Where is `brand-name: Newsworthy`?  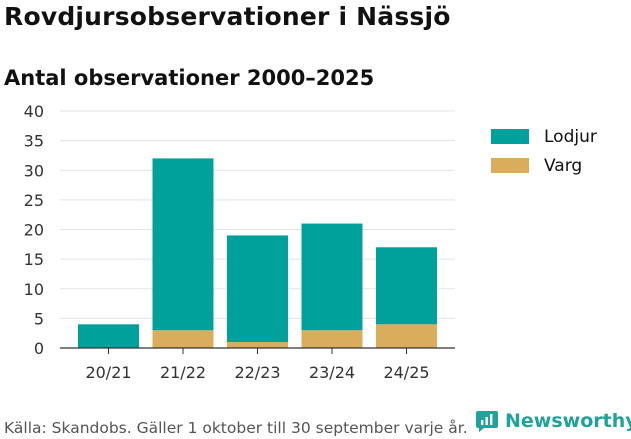 brand-name: Newsworthy is located at coordinates (568, 421).